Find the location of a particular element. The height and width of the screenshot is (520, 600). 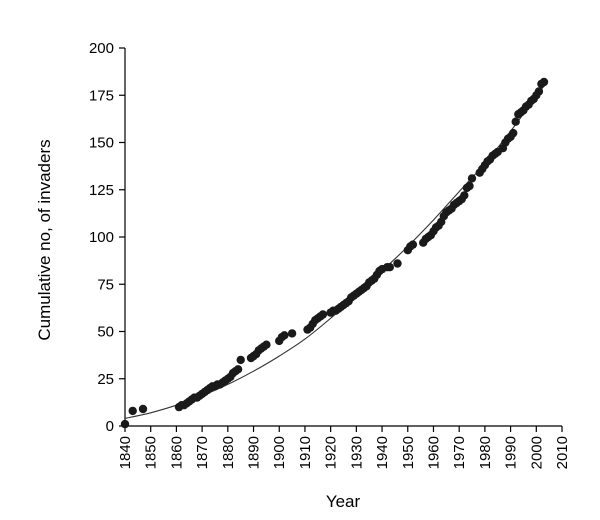

x-tick-label: 1840 is located at coordinates (125, 452).